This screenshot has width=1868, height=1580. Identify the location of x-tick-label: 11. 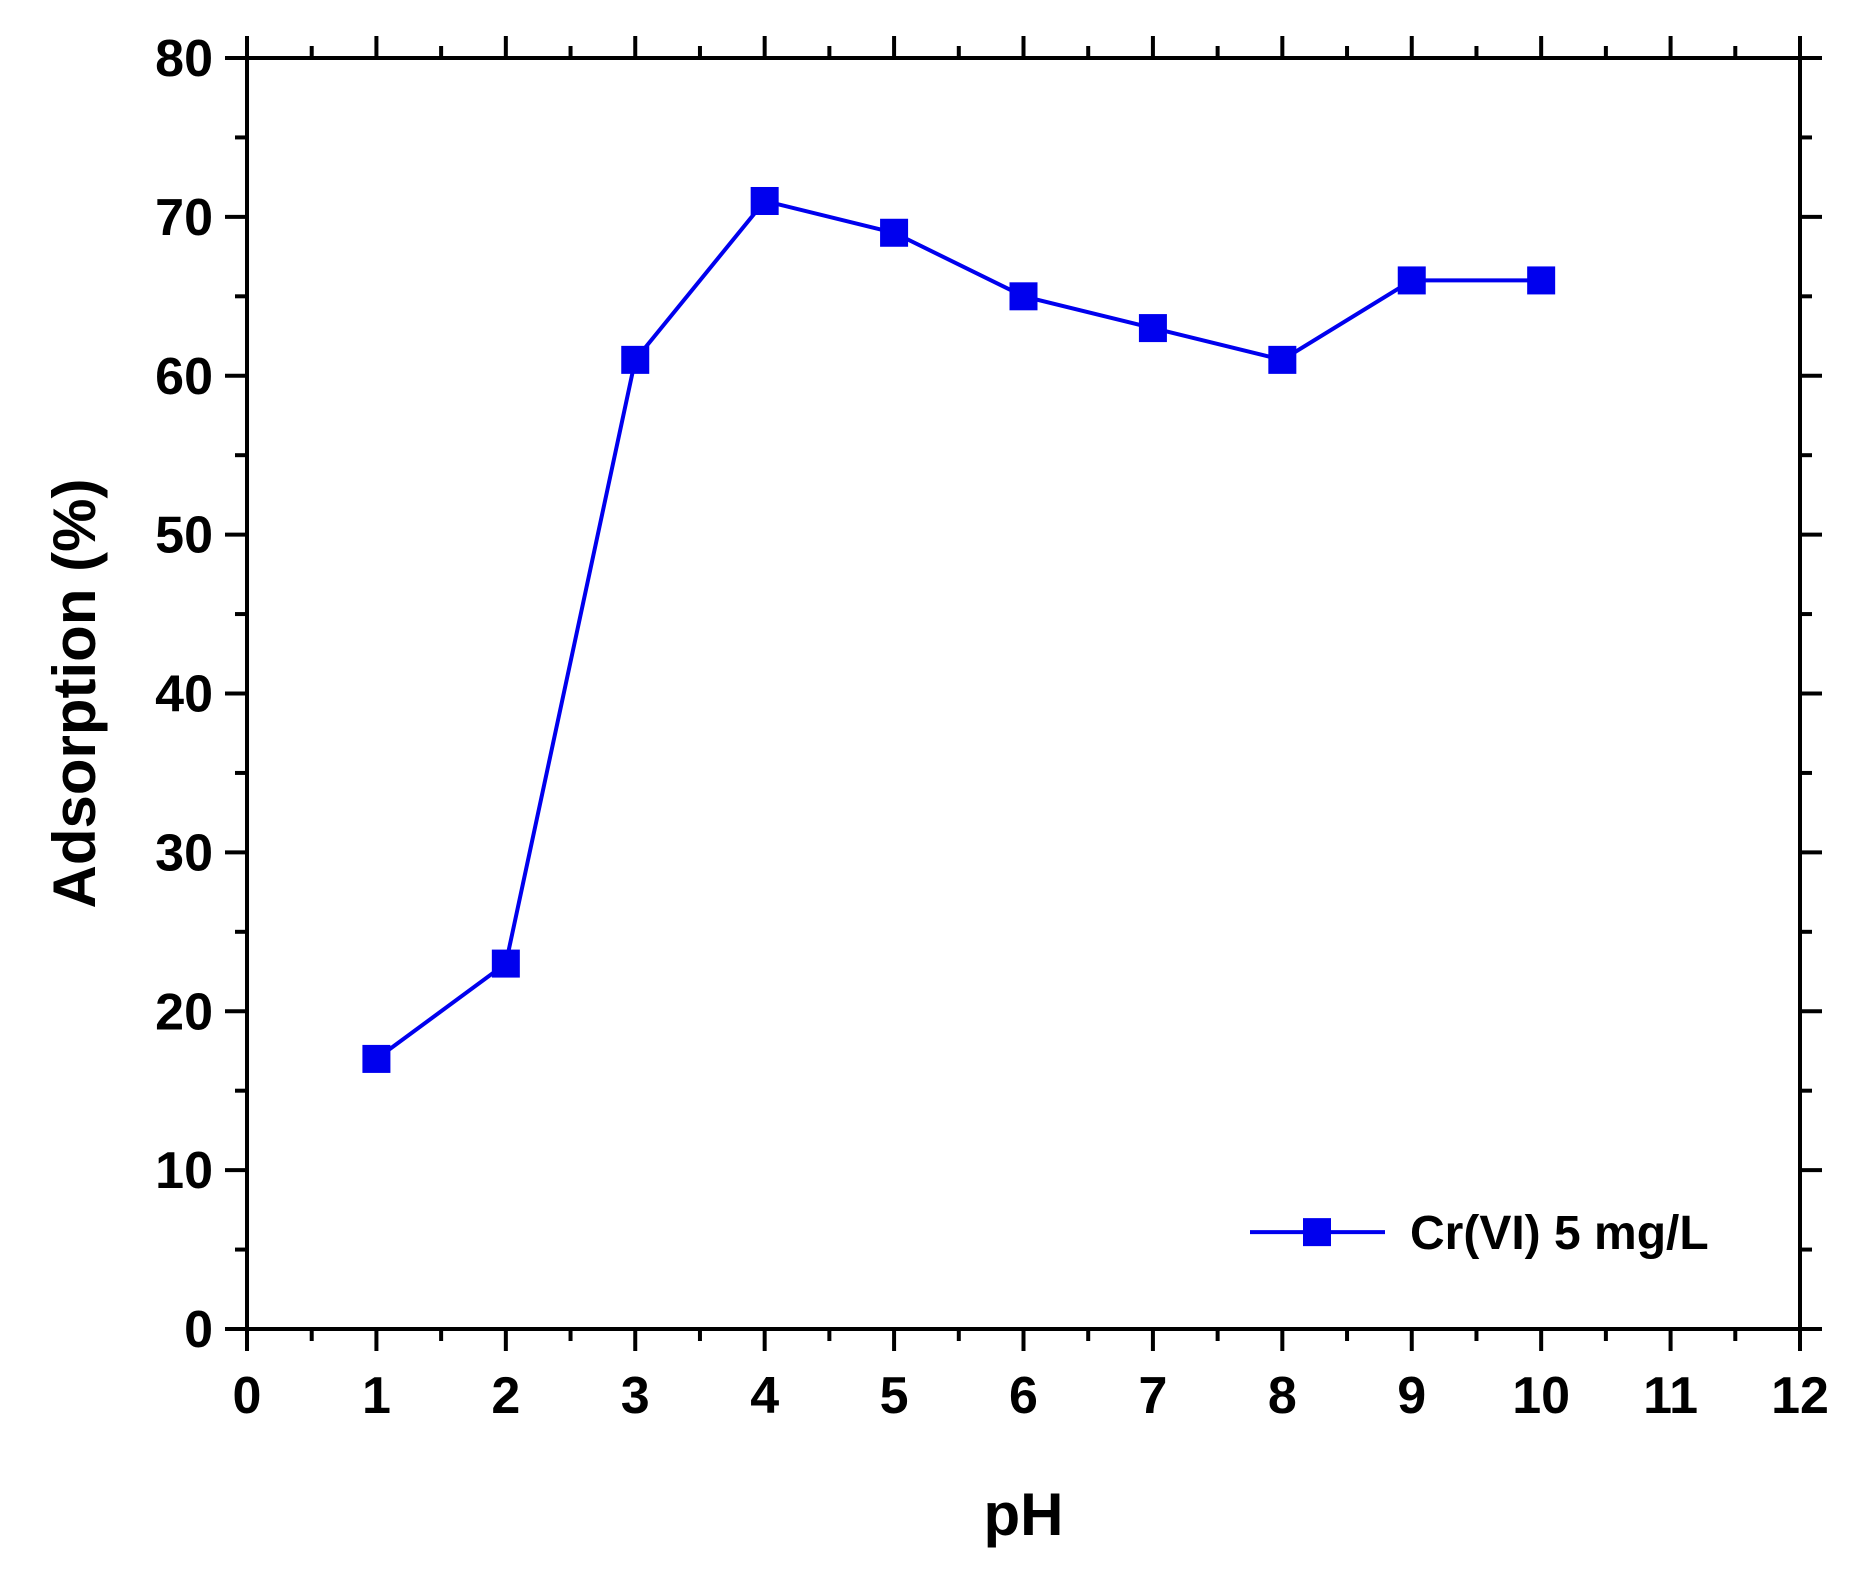
(1670, 1396).